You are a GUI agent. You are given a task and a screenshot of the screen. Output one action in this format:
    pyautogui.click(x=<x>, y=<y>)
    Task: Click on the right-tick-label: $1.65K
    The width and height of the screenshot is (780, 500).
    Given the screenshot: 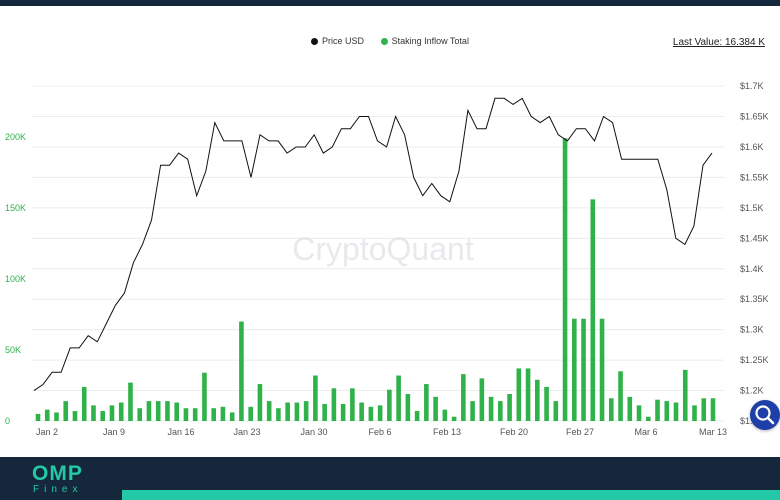 What is the action you would take?
    pyautogui.click(x=754, y=117)
    